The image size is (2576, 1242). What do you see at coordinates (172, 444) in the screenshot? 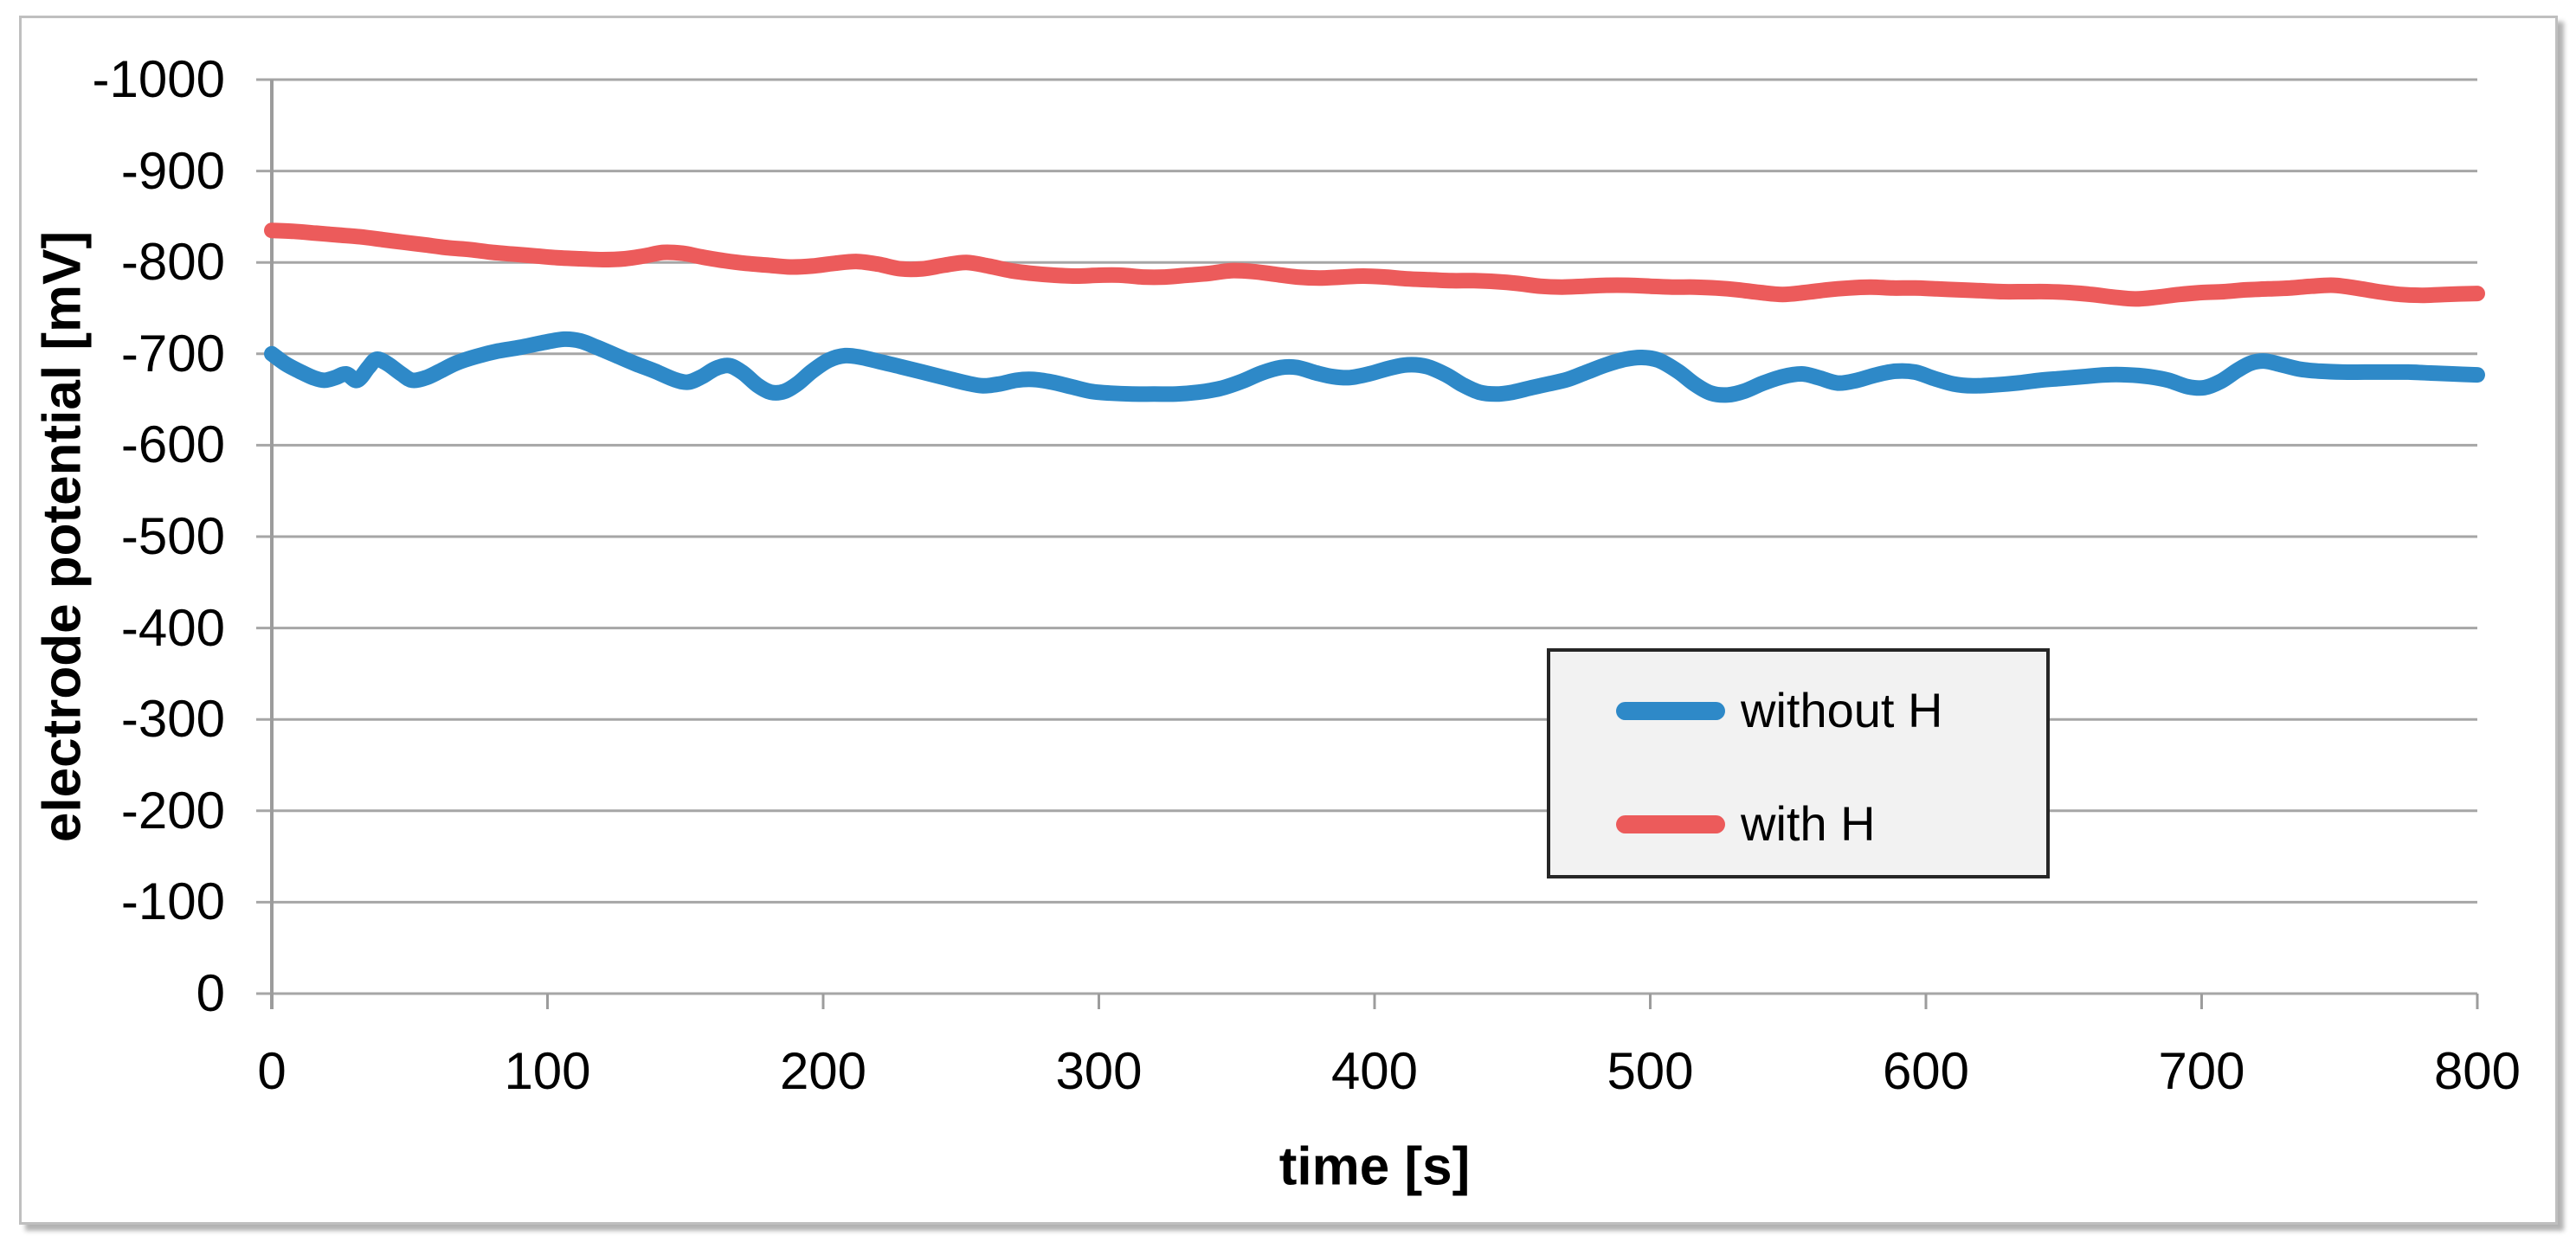
I see `y-axis-tick-label: -600` at bounding box center [172, 444].